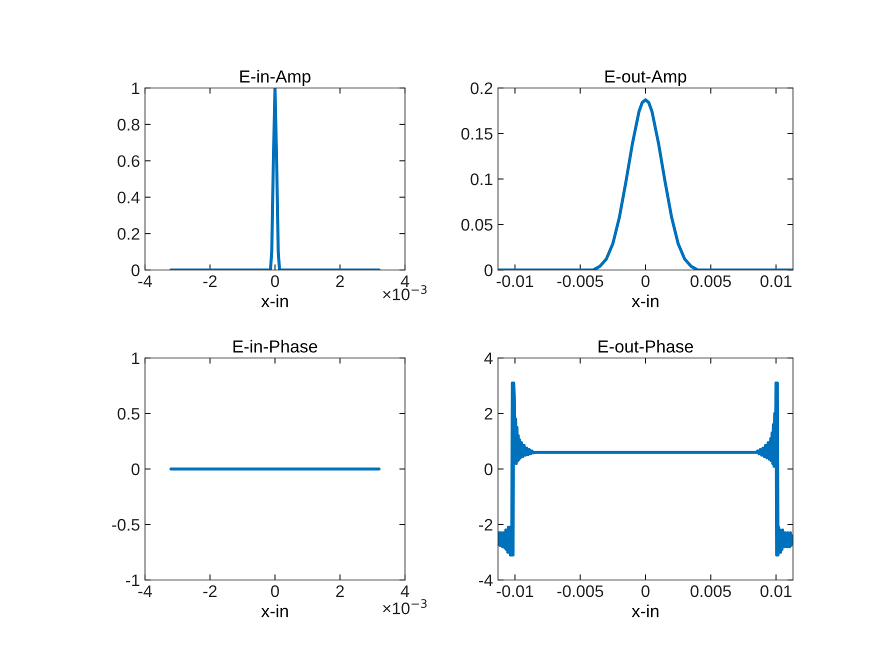  What do you see at coordinates (129, 161) in the screenshot?
I see `y-tick-label: 0.6` at bounding box center [129, 161].